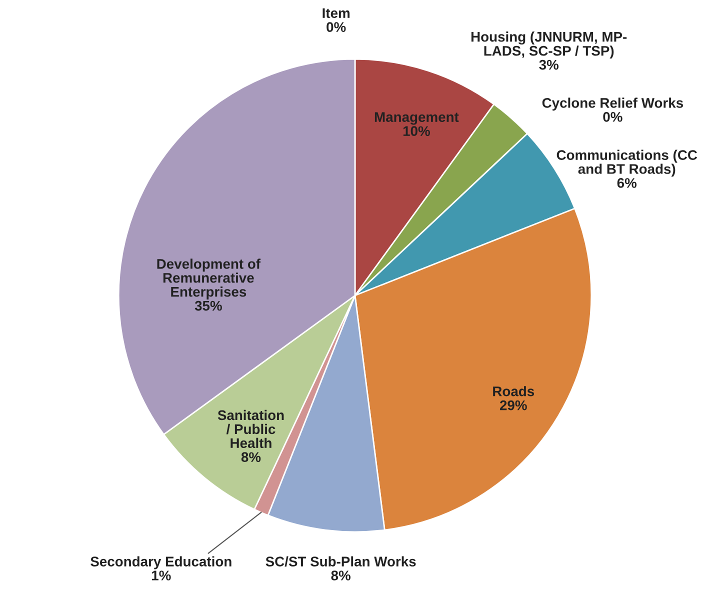  I want to click on slice-label: Management, so click(416, 118).